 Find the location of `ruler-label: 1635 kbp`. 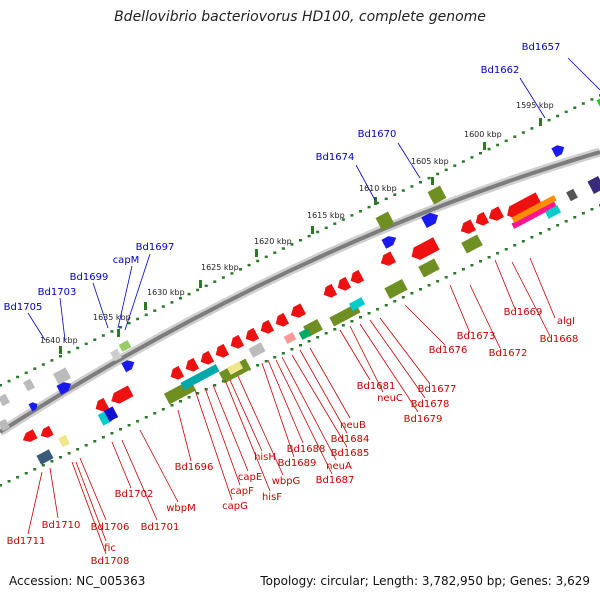

ruler-label: 1635 kbp is located at coordinates (112, 317).